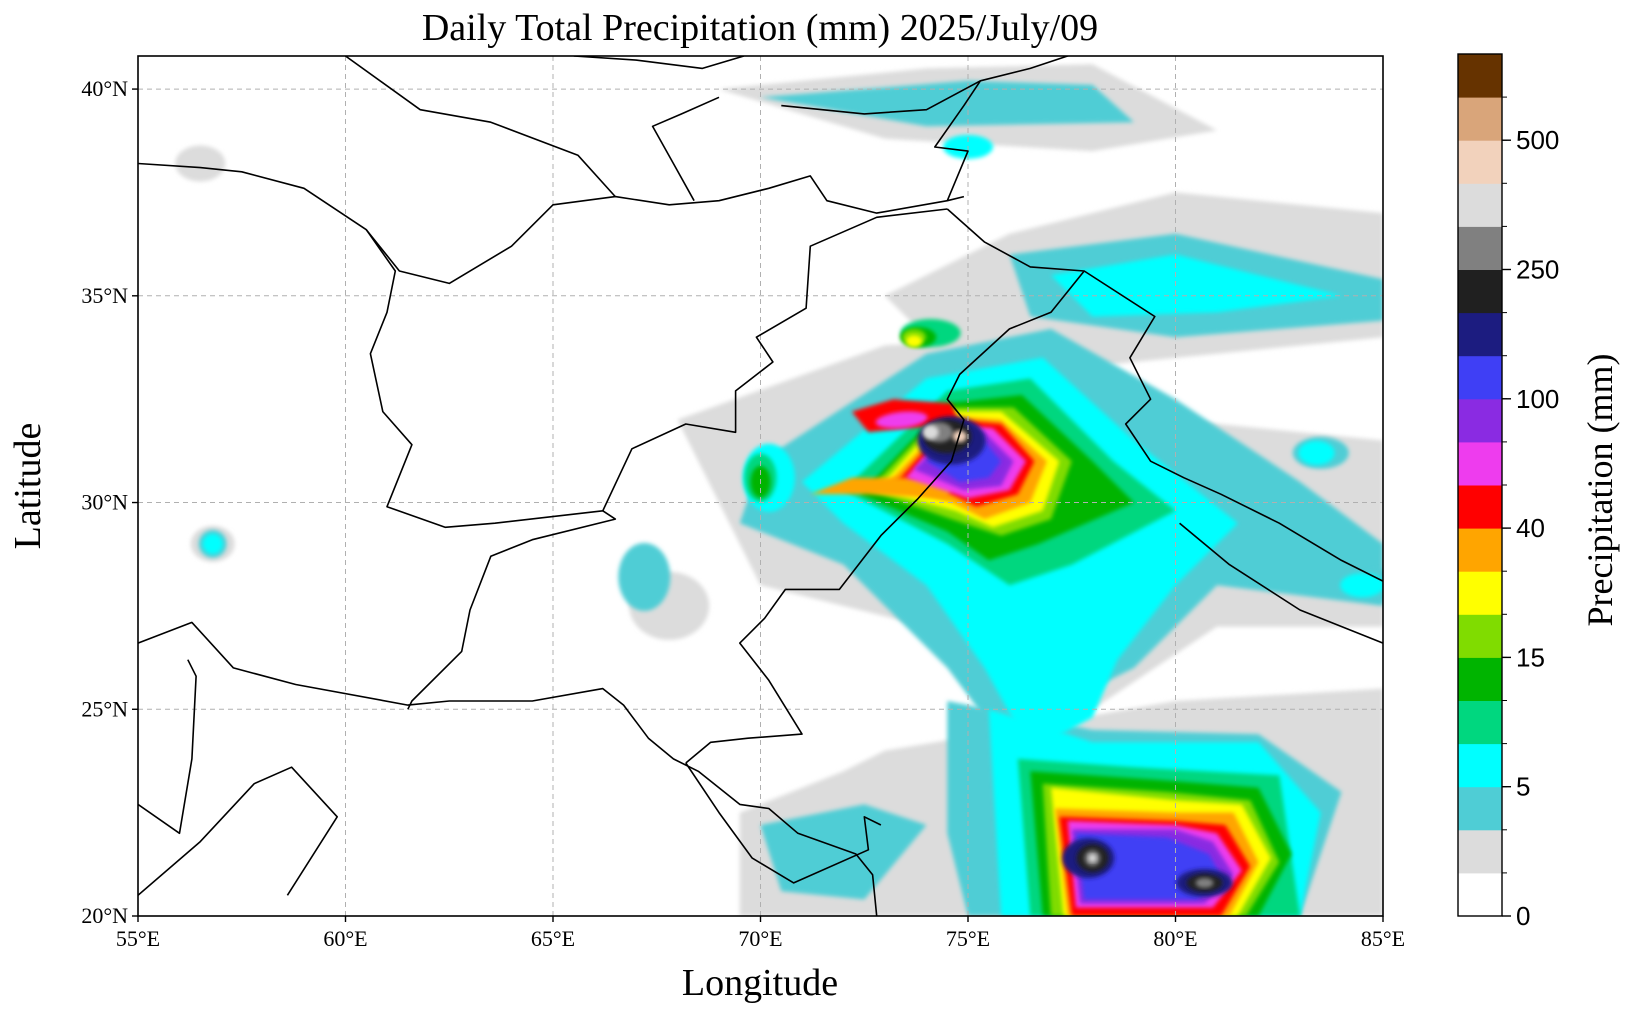 The image size is (1632, 1022). Describe the element at coordinates (968, 938) in the screenshot. I see `x-tick-label: 75°E` at that location.